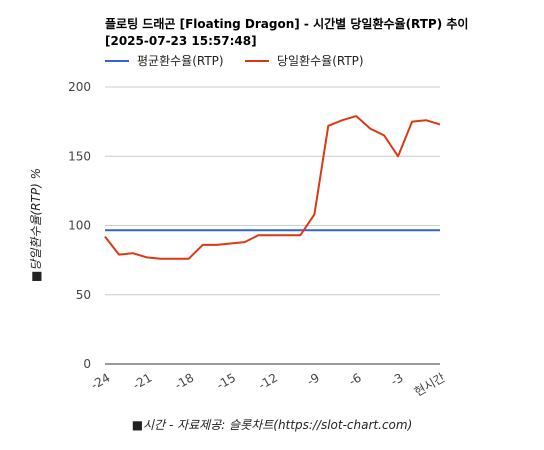 The height and width of the screenshot is (450, 544). I want to click on legend-label: 당일환수율(RTP), so click(320, 61).